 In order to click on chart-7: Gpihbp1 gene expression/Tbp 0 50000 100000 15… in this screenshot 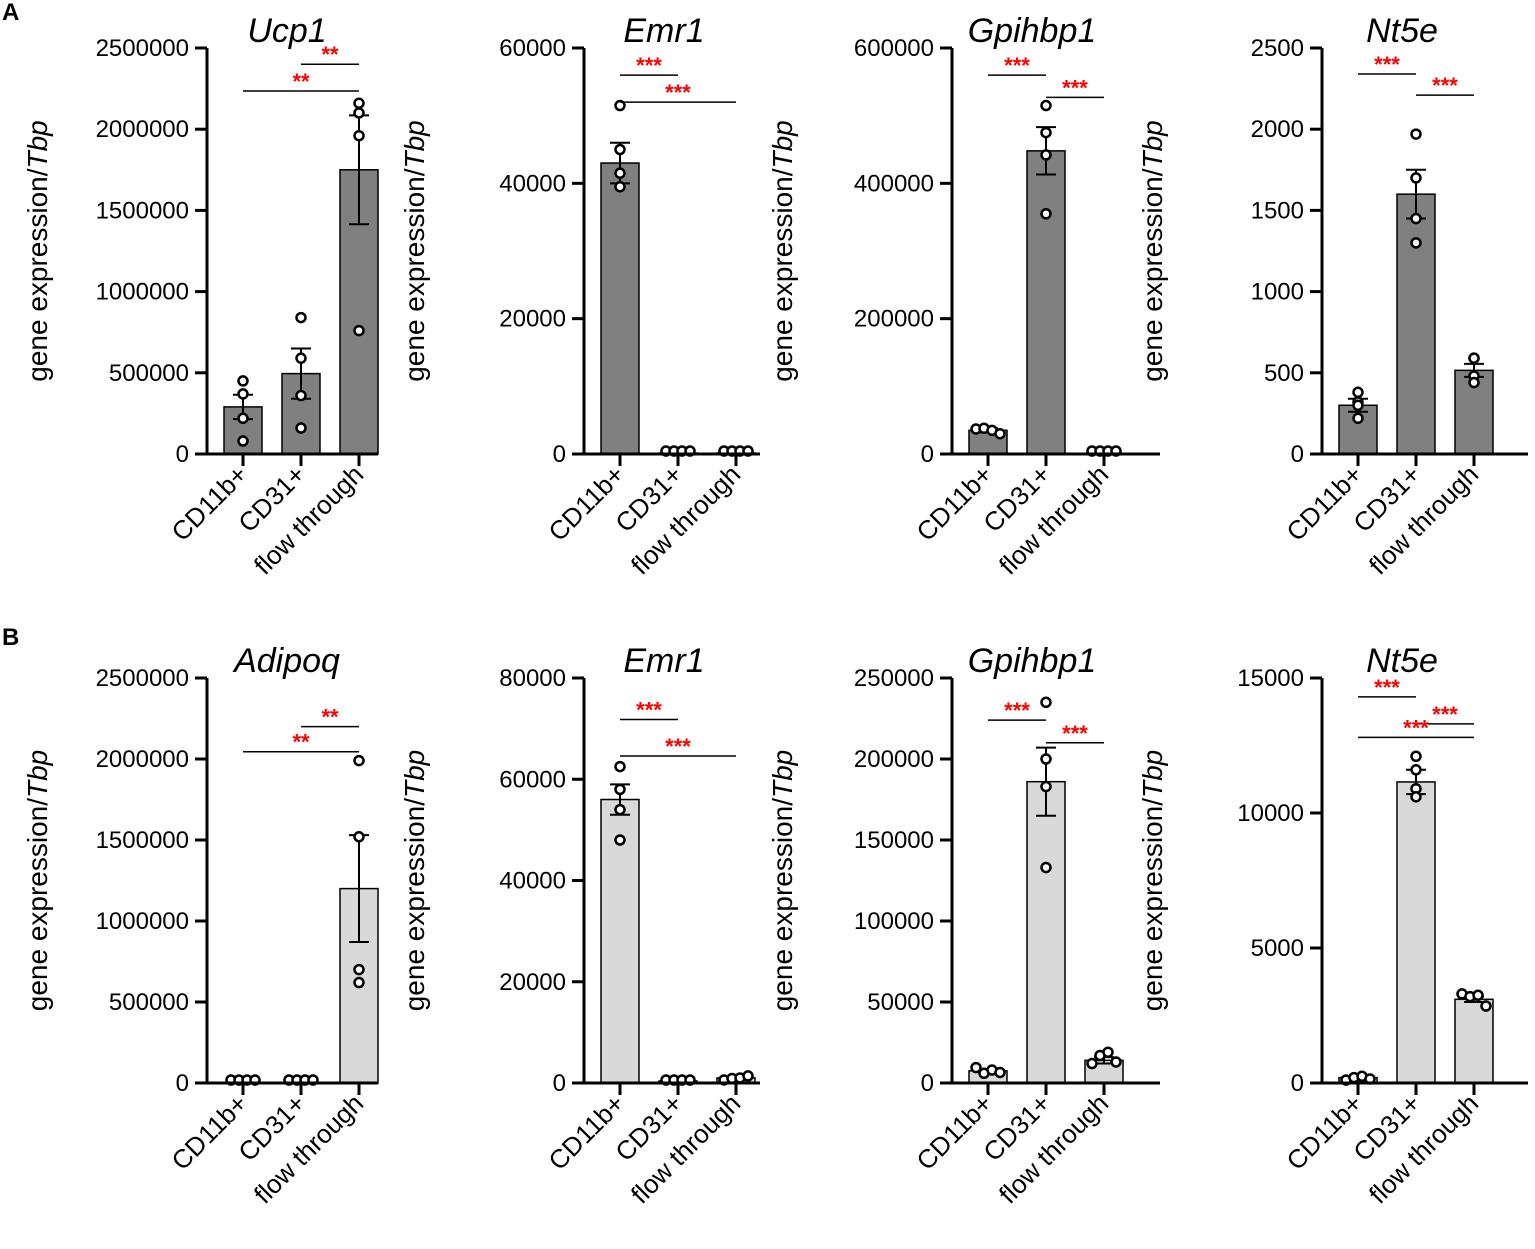, I will do `click(963, 925)`.